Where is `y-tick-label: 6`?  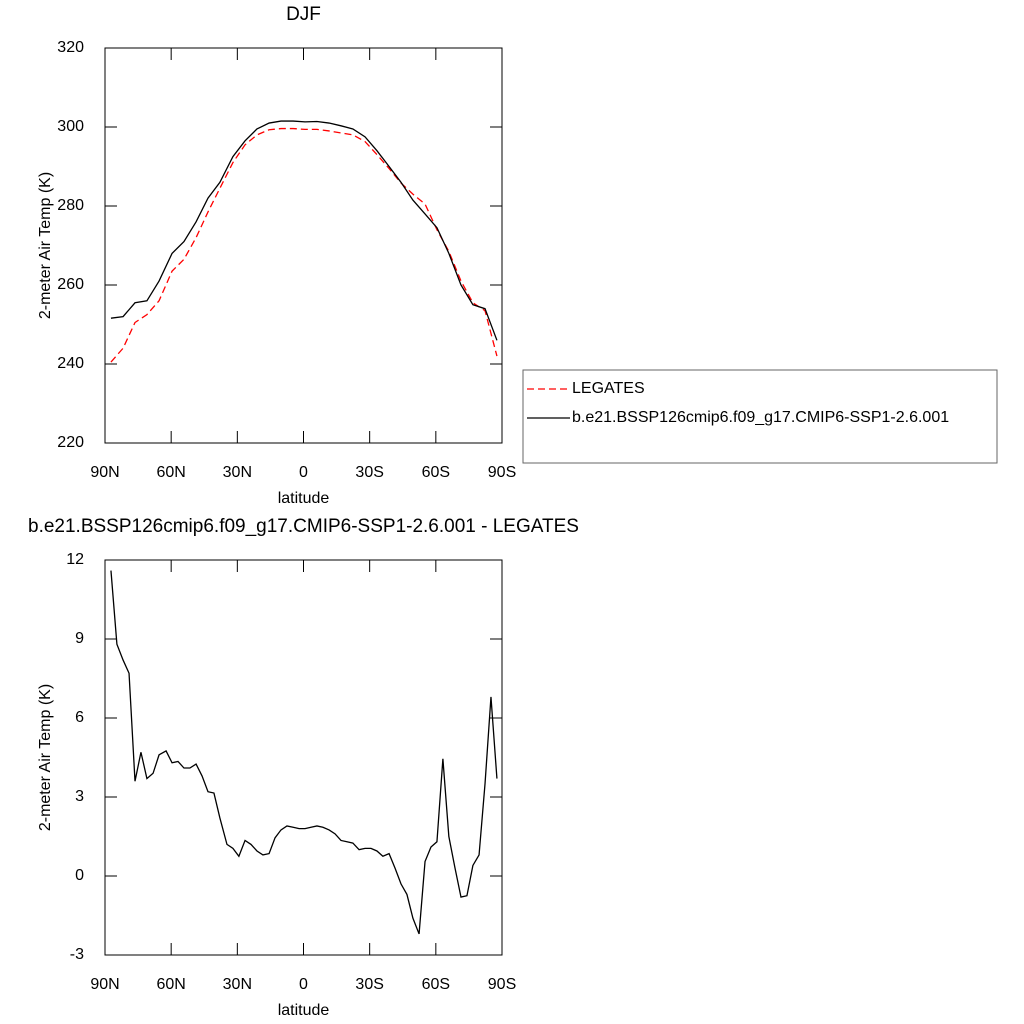
y-tick-label: 6 is located at coordinates (79, 717).